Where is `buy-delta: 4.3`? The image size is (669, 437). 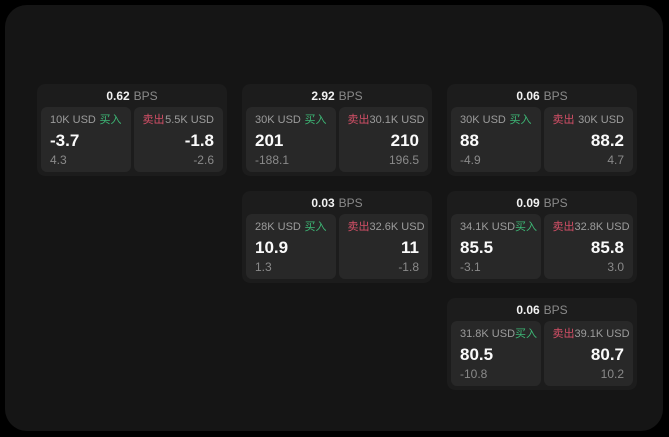
buy-delta: 4.3 is located at coordinates (58, 160).